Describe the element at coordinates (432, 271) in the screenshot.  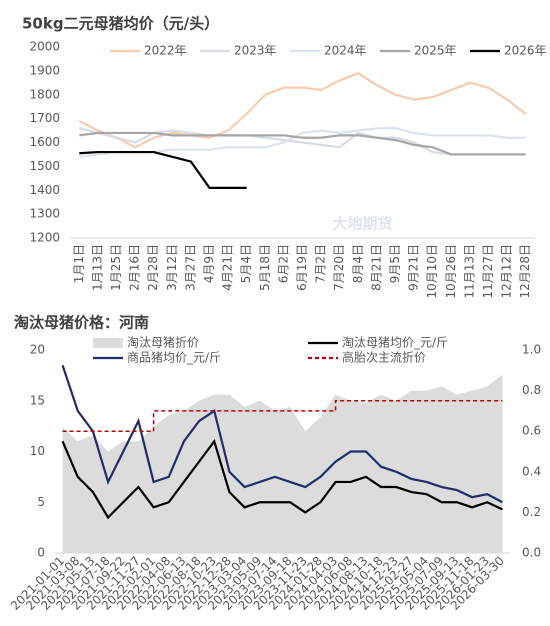
I see `x-tick-label: 10月10日` at that location.